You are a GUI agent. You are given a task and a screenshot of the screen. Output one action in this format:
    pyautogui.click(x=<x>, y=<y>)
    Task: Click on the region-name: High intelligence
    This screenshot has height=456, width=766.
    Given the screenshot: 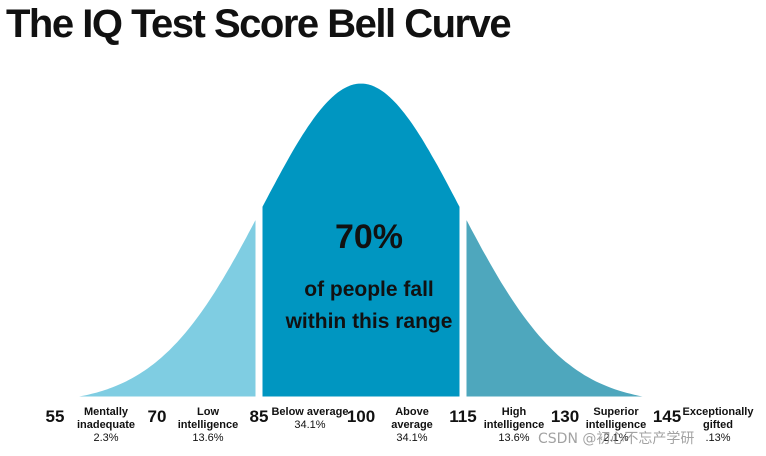 What is the action you would take?
    pyautogui.click(x=514, y=418)
    